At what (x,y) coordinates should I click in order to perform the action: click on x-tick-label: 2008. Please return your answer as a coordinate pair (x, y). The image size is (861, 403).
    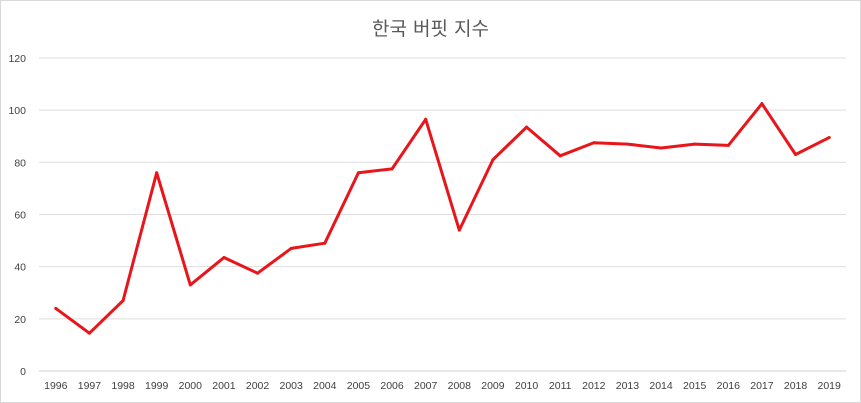
    Looking at the image, I should click on (460, 386).